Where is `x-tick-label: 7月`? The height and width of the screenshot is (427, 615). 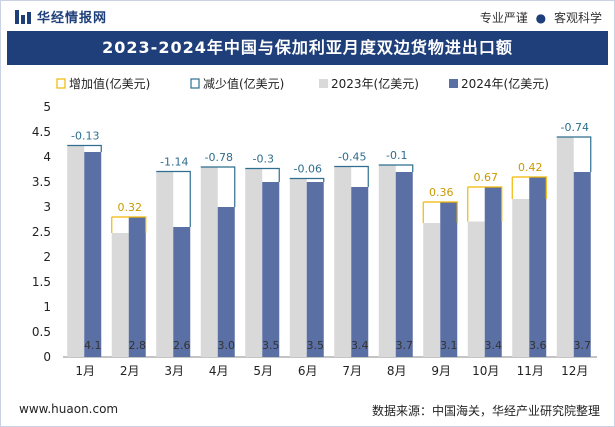
x-tick-label: 7月 is located at coordinates (352, 371).